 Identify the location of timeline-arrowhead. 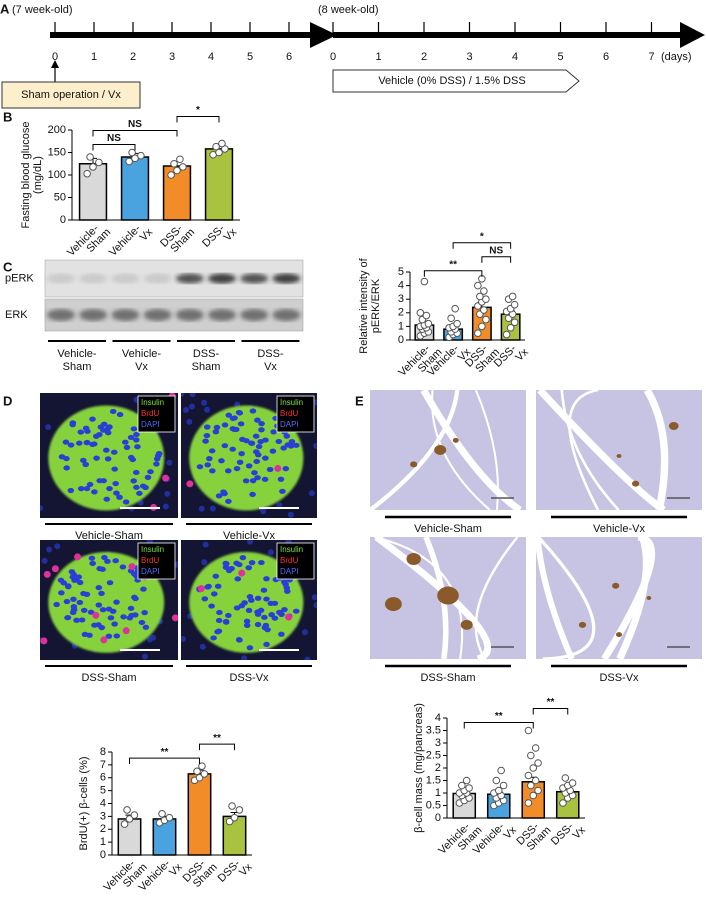
(692, 35).